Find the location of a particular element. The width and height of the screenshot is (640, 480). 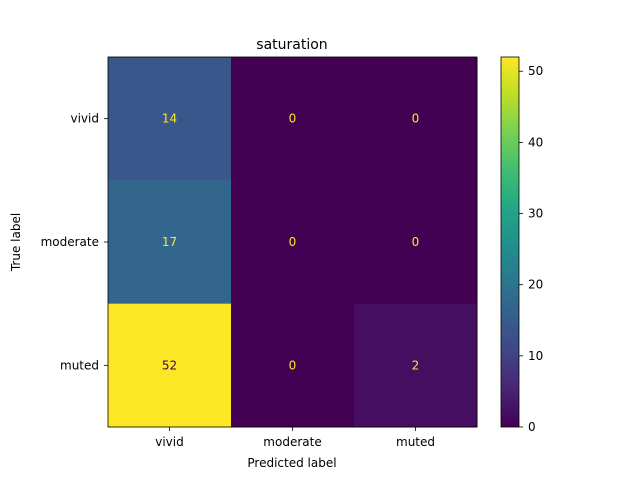

y-tick-label: moderate is located at coordinates (70, 242).